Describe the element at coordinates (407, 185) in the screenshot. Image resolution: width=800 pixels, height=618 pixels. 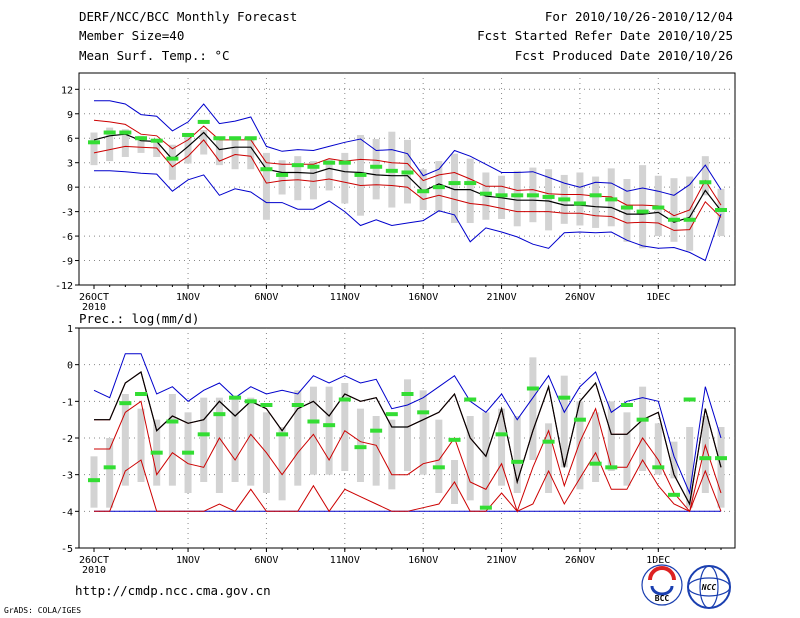
I see `series-line-lower-quartile` at that location.